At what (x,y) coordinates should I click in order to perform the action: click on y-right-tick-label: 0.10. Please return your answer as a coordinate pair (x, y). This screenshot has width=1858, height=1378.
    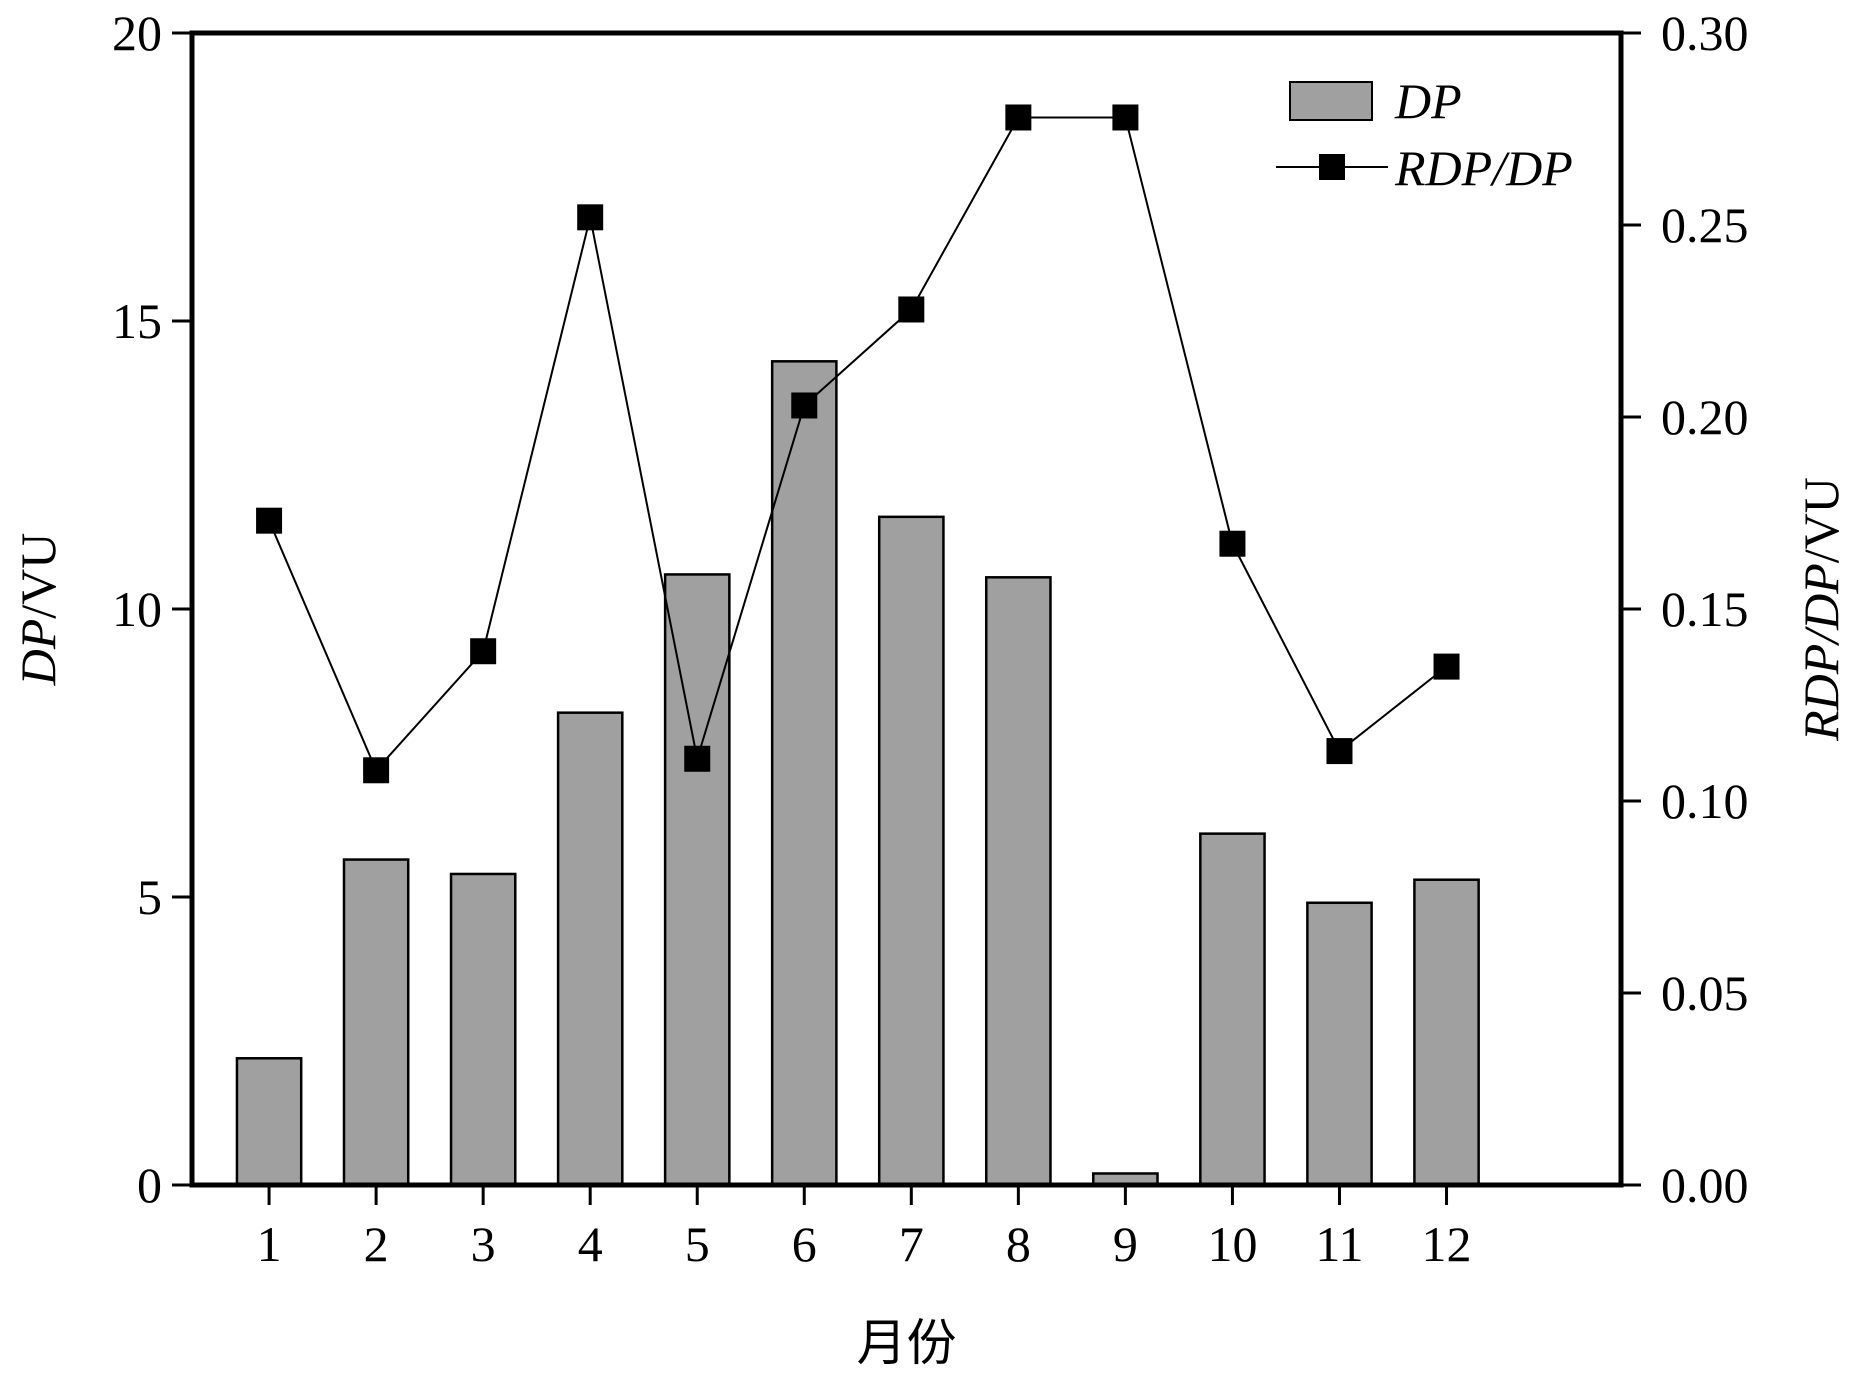
    Looking at the image, I should click on (1705, 801).